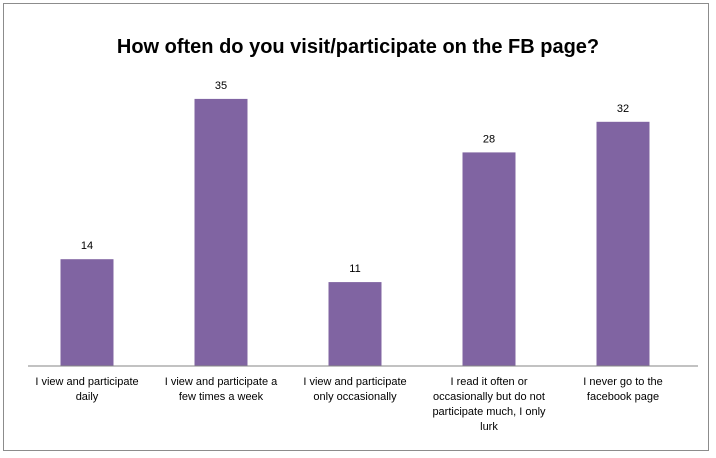 This screenshot has width=716, height=458. I want to click on data-label-2: 35, so click(221, 86).